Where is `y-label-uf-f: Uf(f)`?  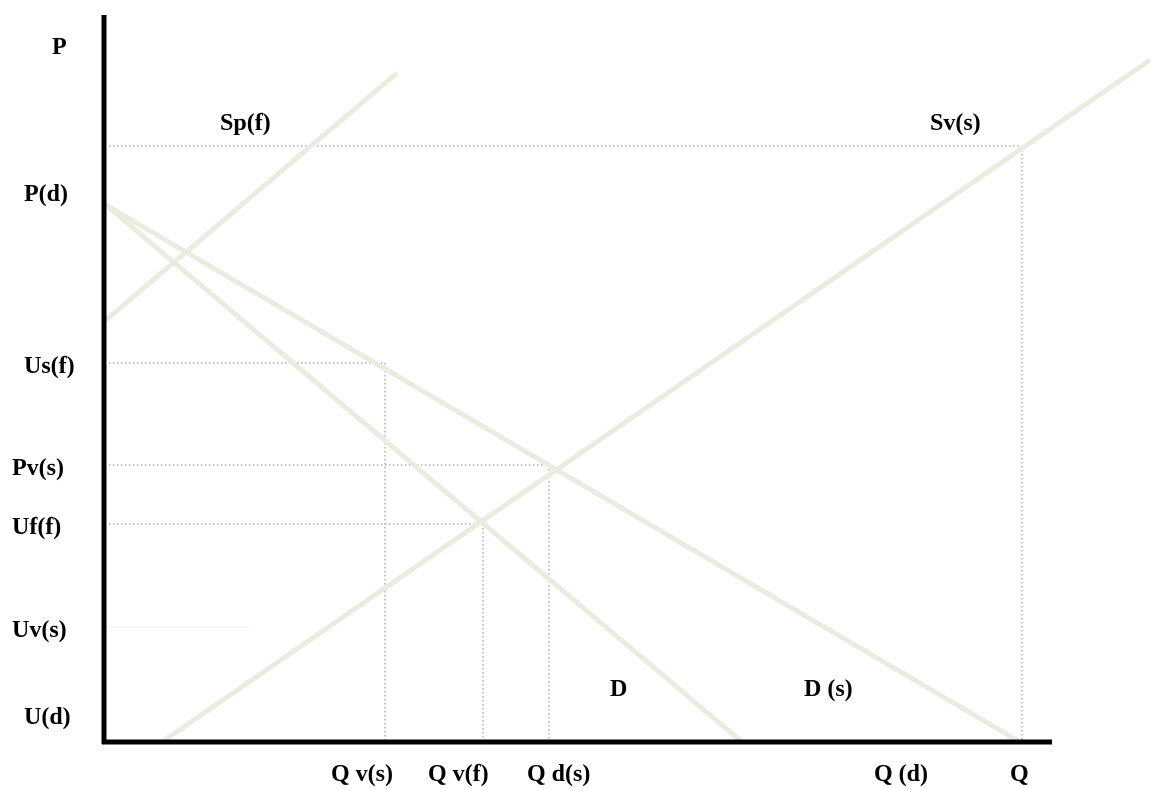
y-label-uf-f: Uf(f) is located at coordinates (36, 527).